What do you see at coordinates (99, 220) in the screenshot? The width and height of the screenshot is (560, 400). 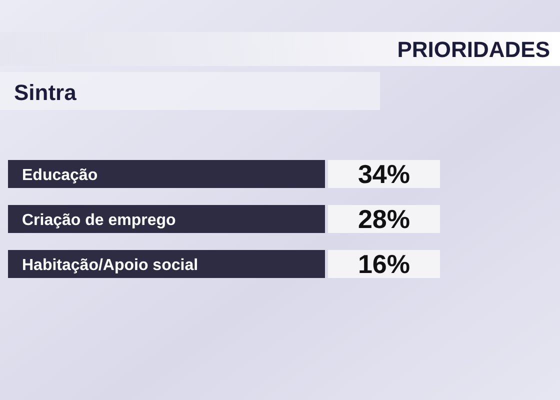 I see `category-label: Criação de emprego` at bounding box center [99, 220].